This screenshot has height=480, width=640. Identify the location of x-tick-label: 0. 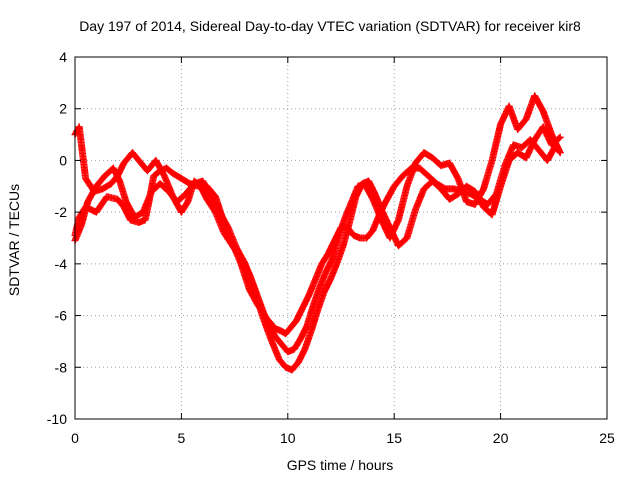
(75, 438).